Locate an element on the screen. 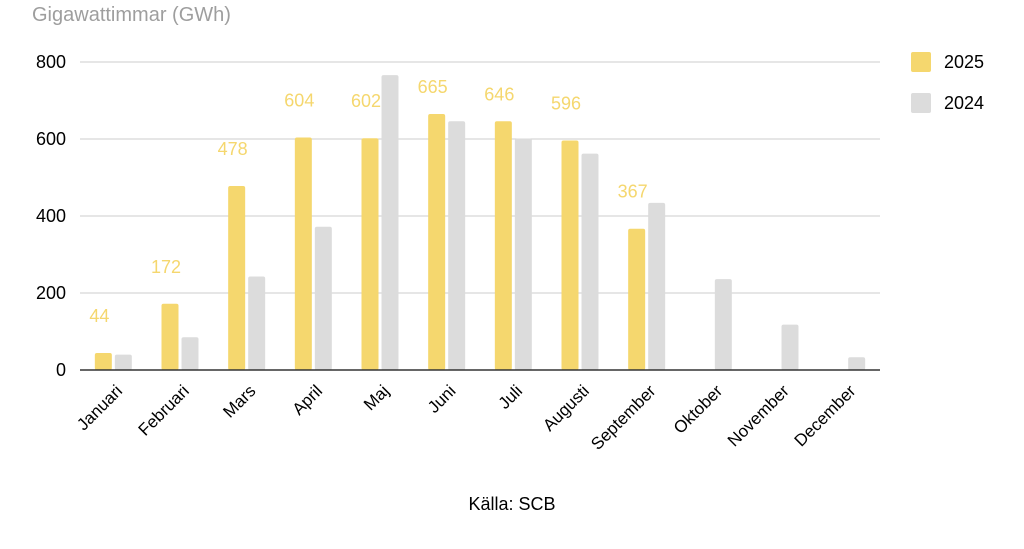 Image resolution: width=1024 pixels, height=549 pixels. x-tick-label: Juli is located at coordinates (510, 396).